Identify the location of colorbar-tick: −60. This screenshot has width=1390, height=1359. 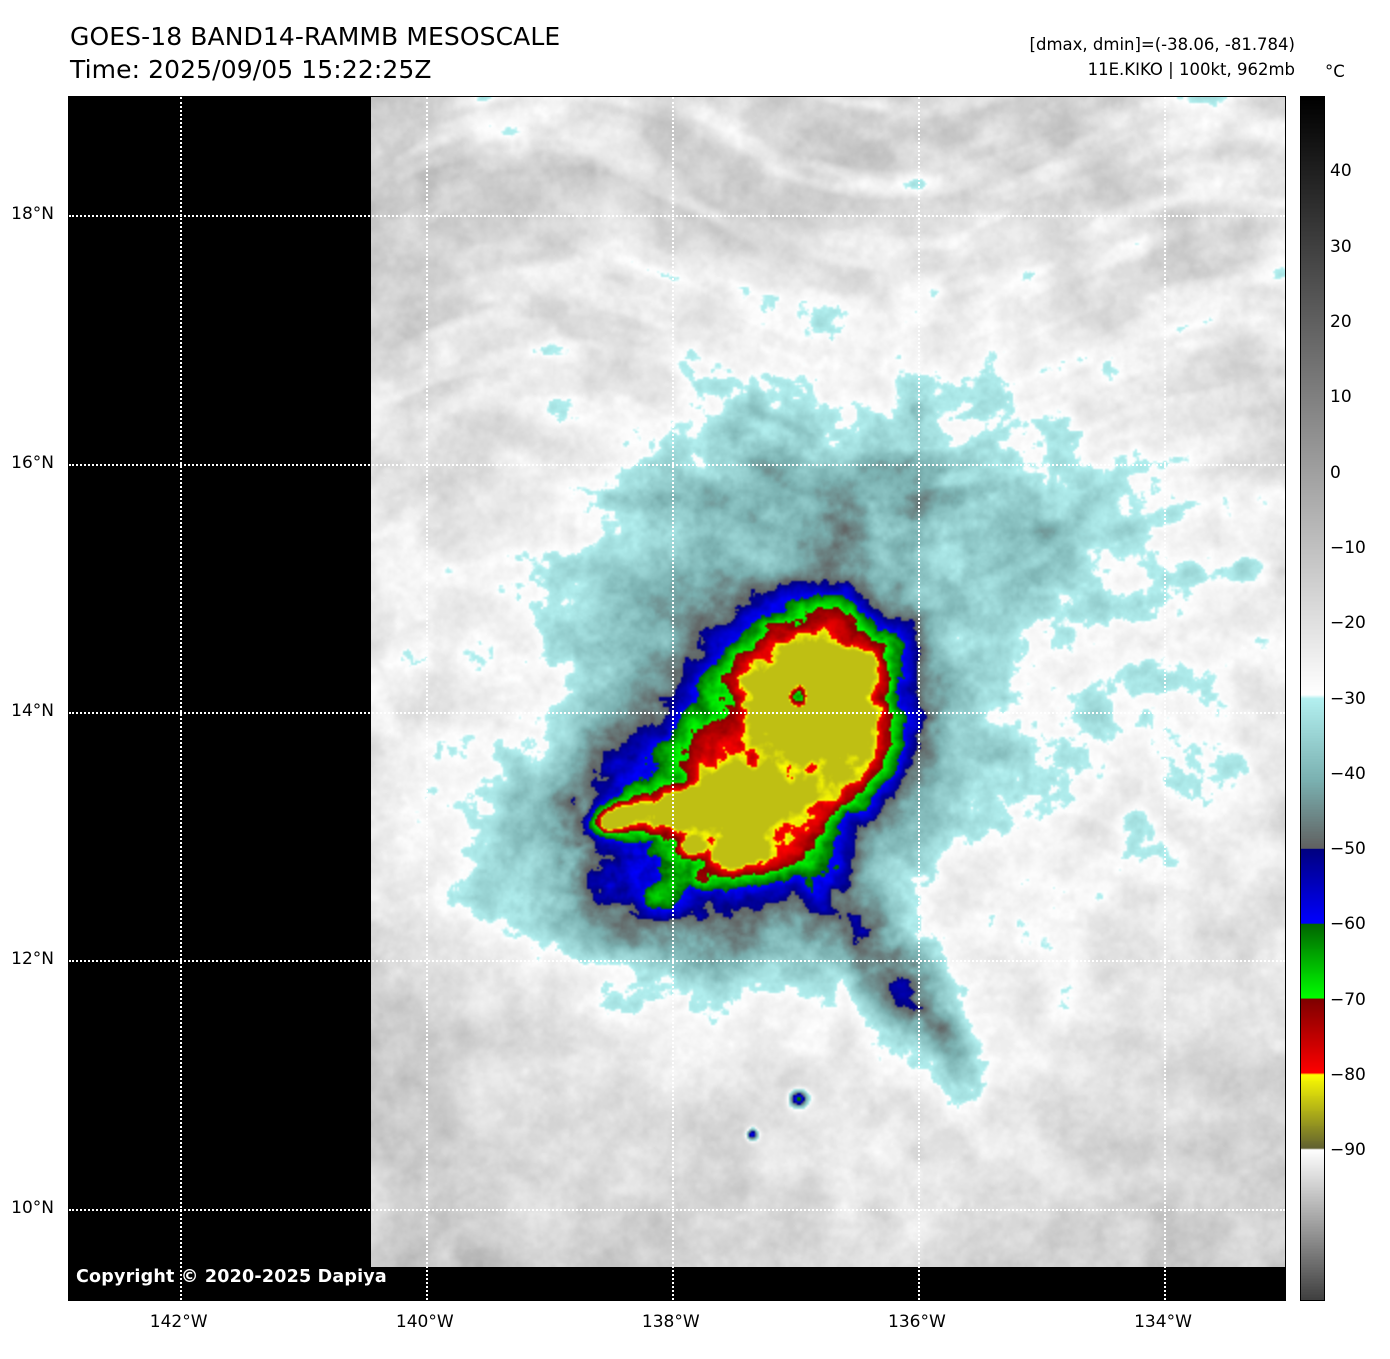
(1348, 924).